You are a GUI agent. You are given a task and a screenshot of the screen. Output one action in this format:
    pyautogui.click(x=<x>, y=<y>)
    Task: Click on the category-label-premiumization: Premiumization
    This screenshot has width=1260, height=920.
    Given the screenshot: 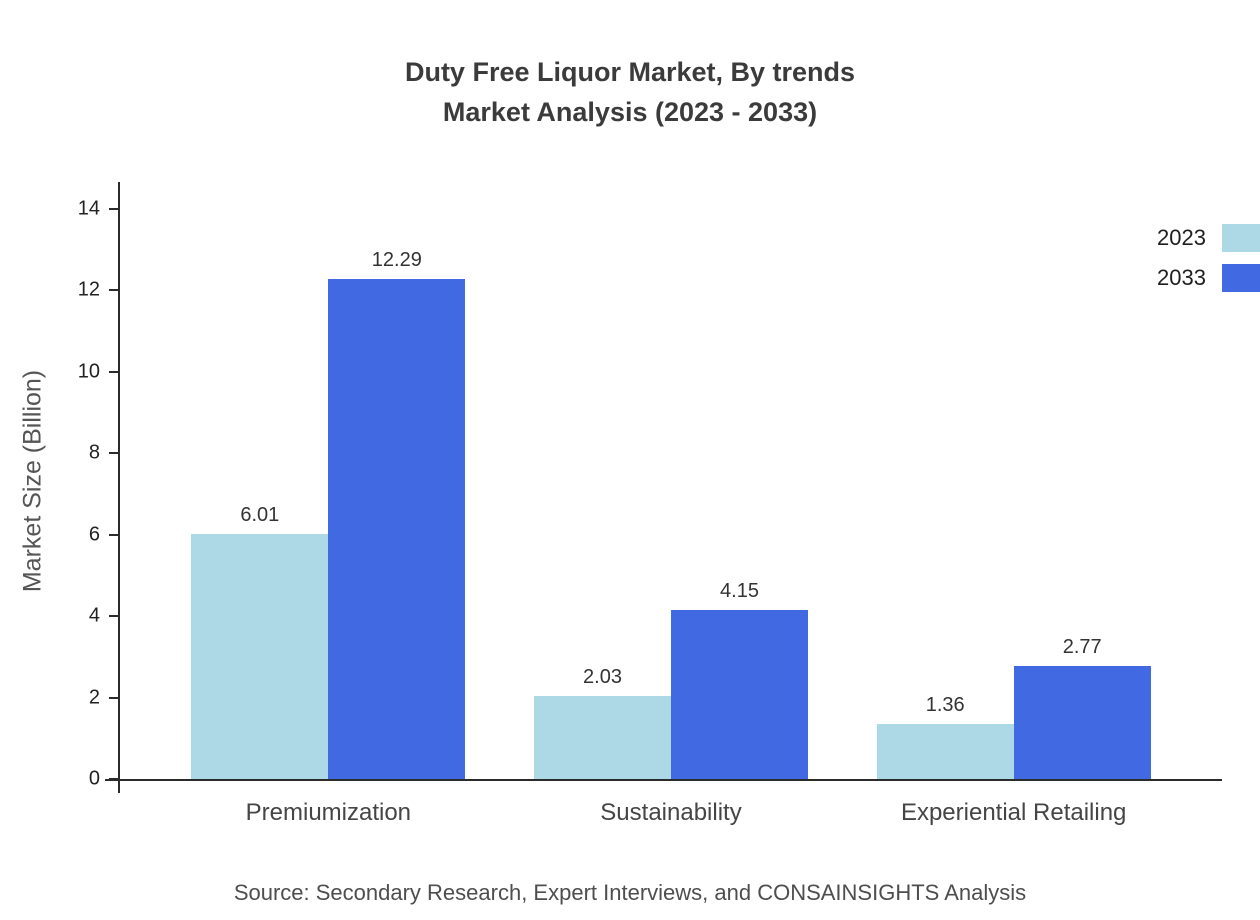 What is the action you would take?
    pyautogui.click(x=328, y=812)
    